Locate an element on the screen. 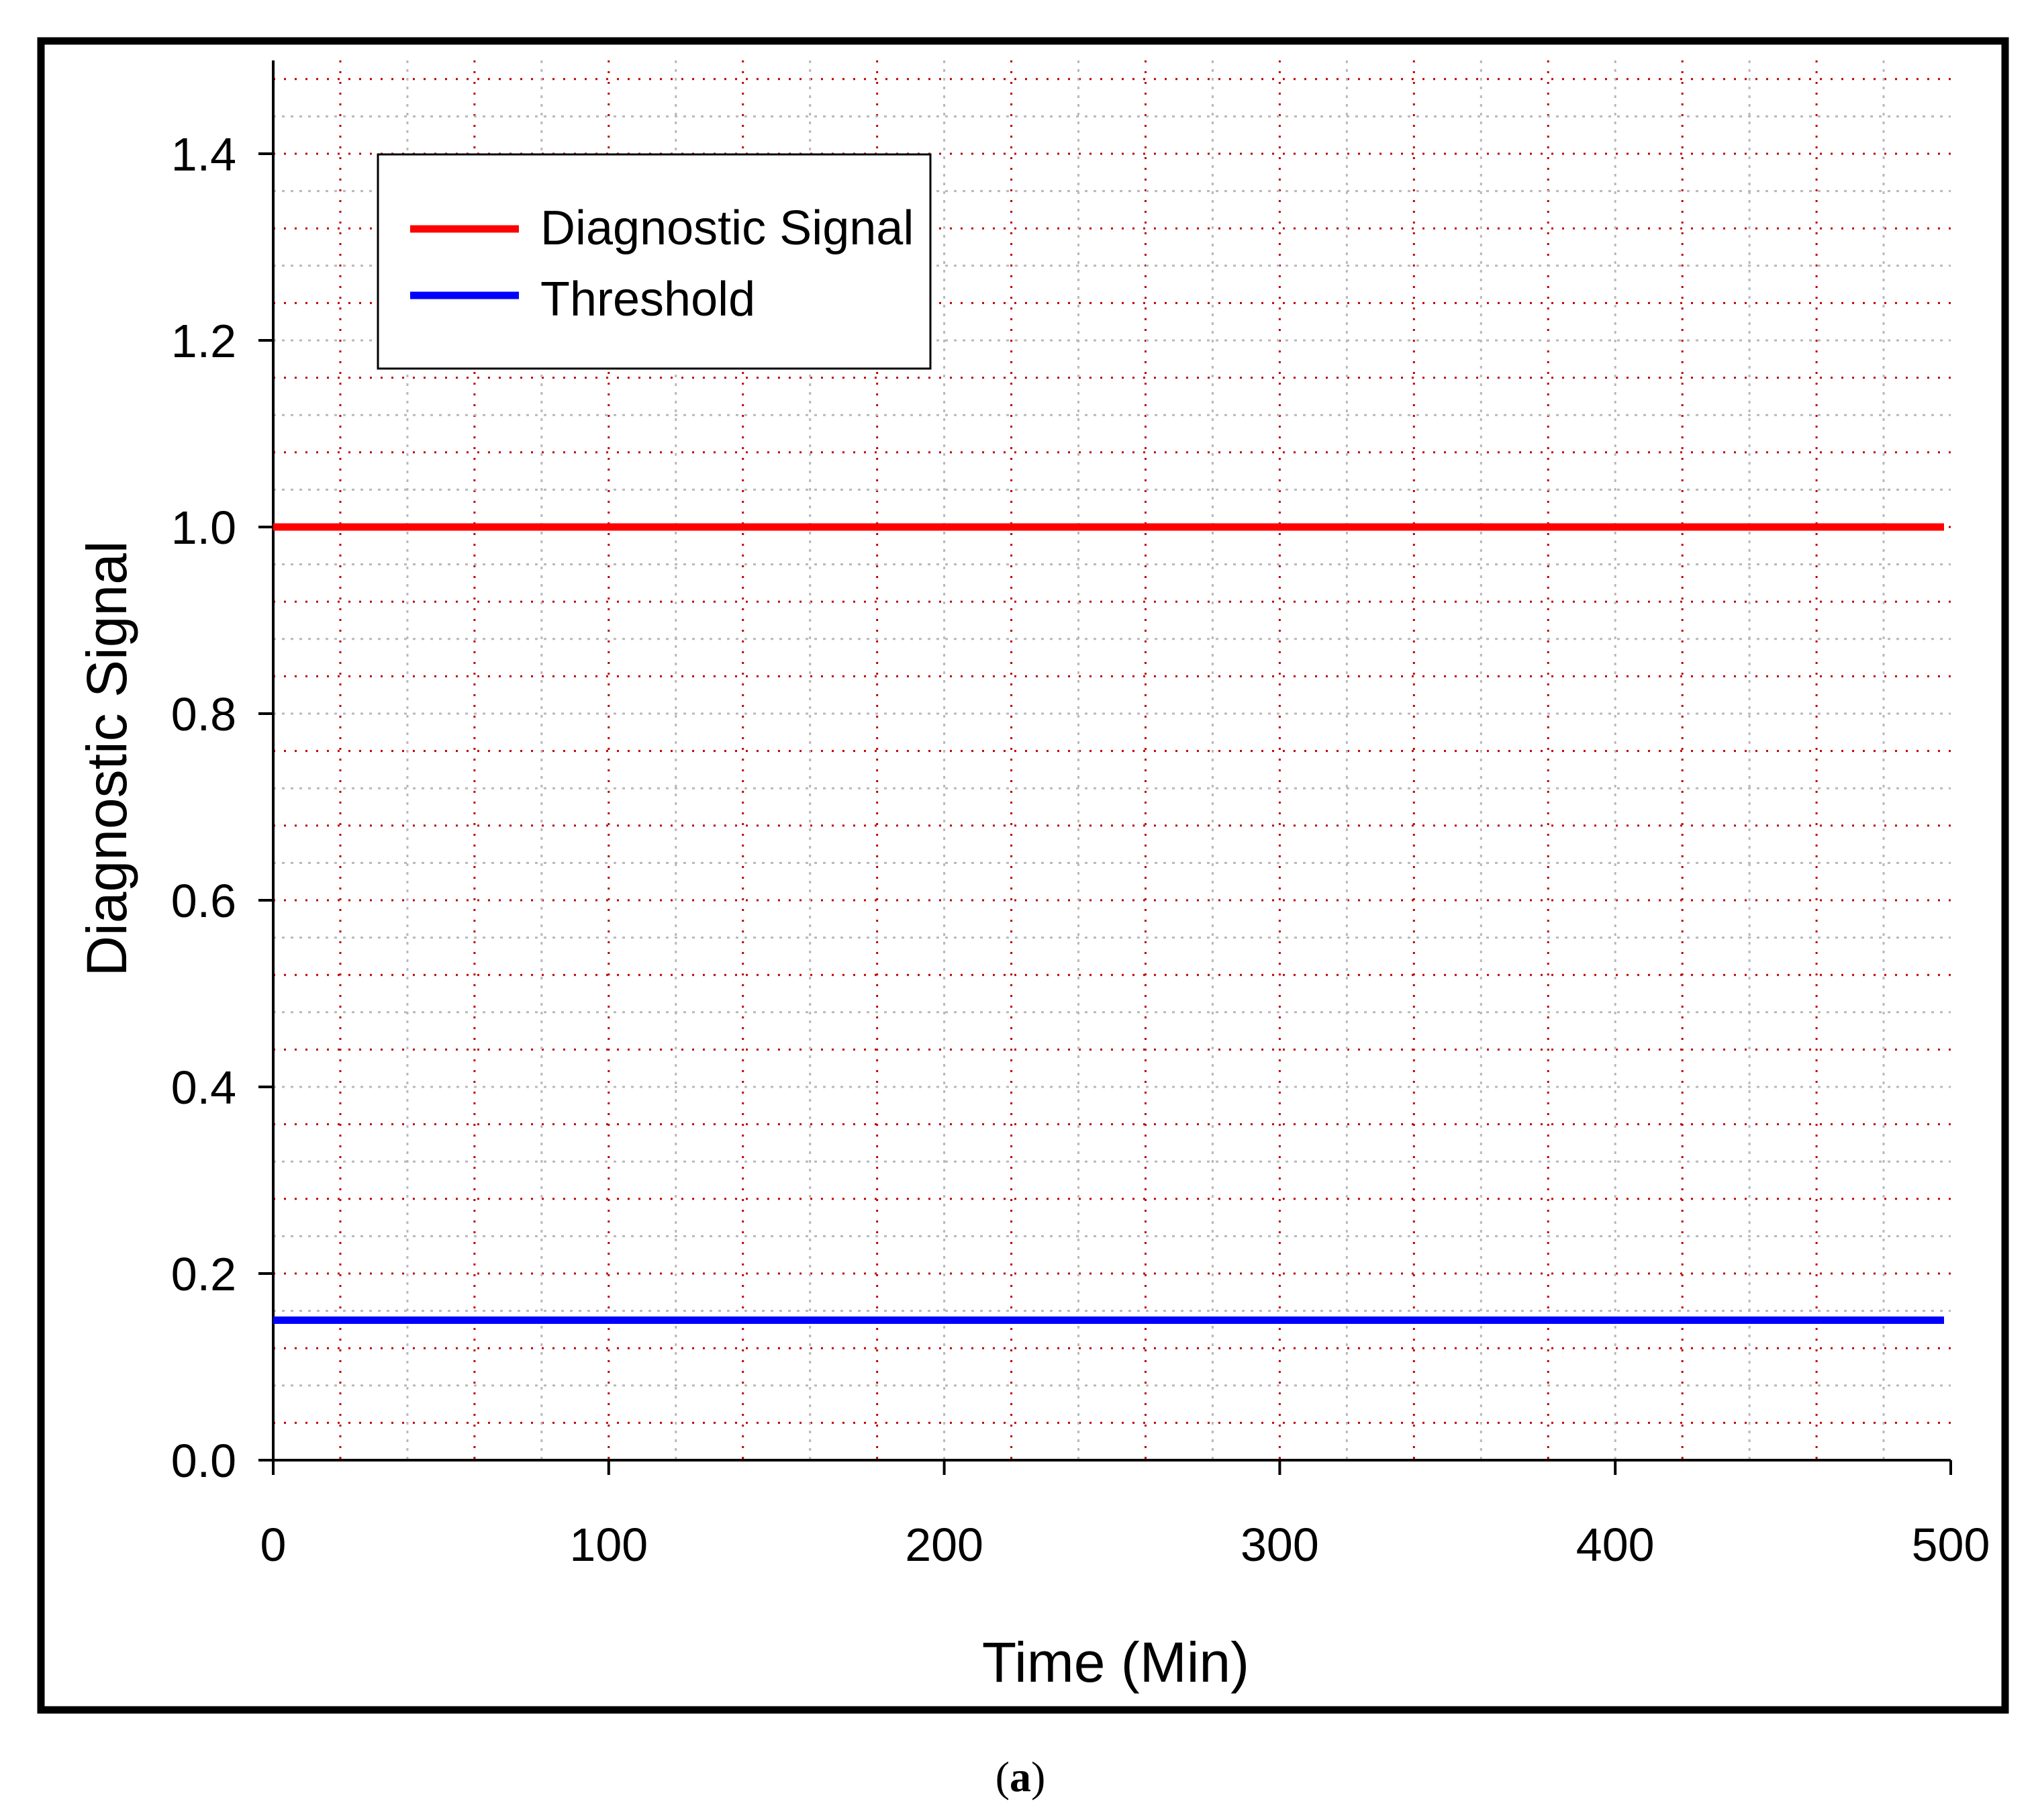  y-tick-label: 1.2 is located at coordinates (204, 341).